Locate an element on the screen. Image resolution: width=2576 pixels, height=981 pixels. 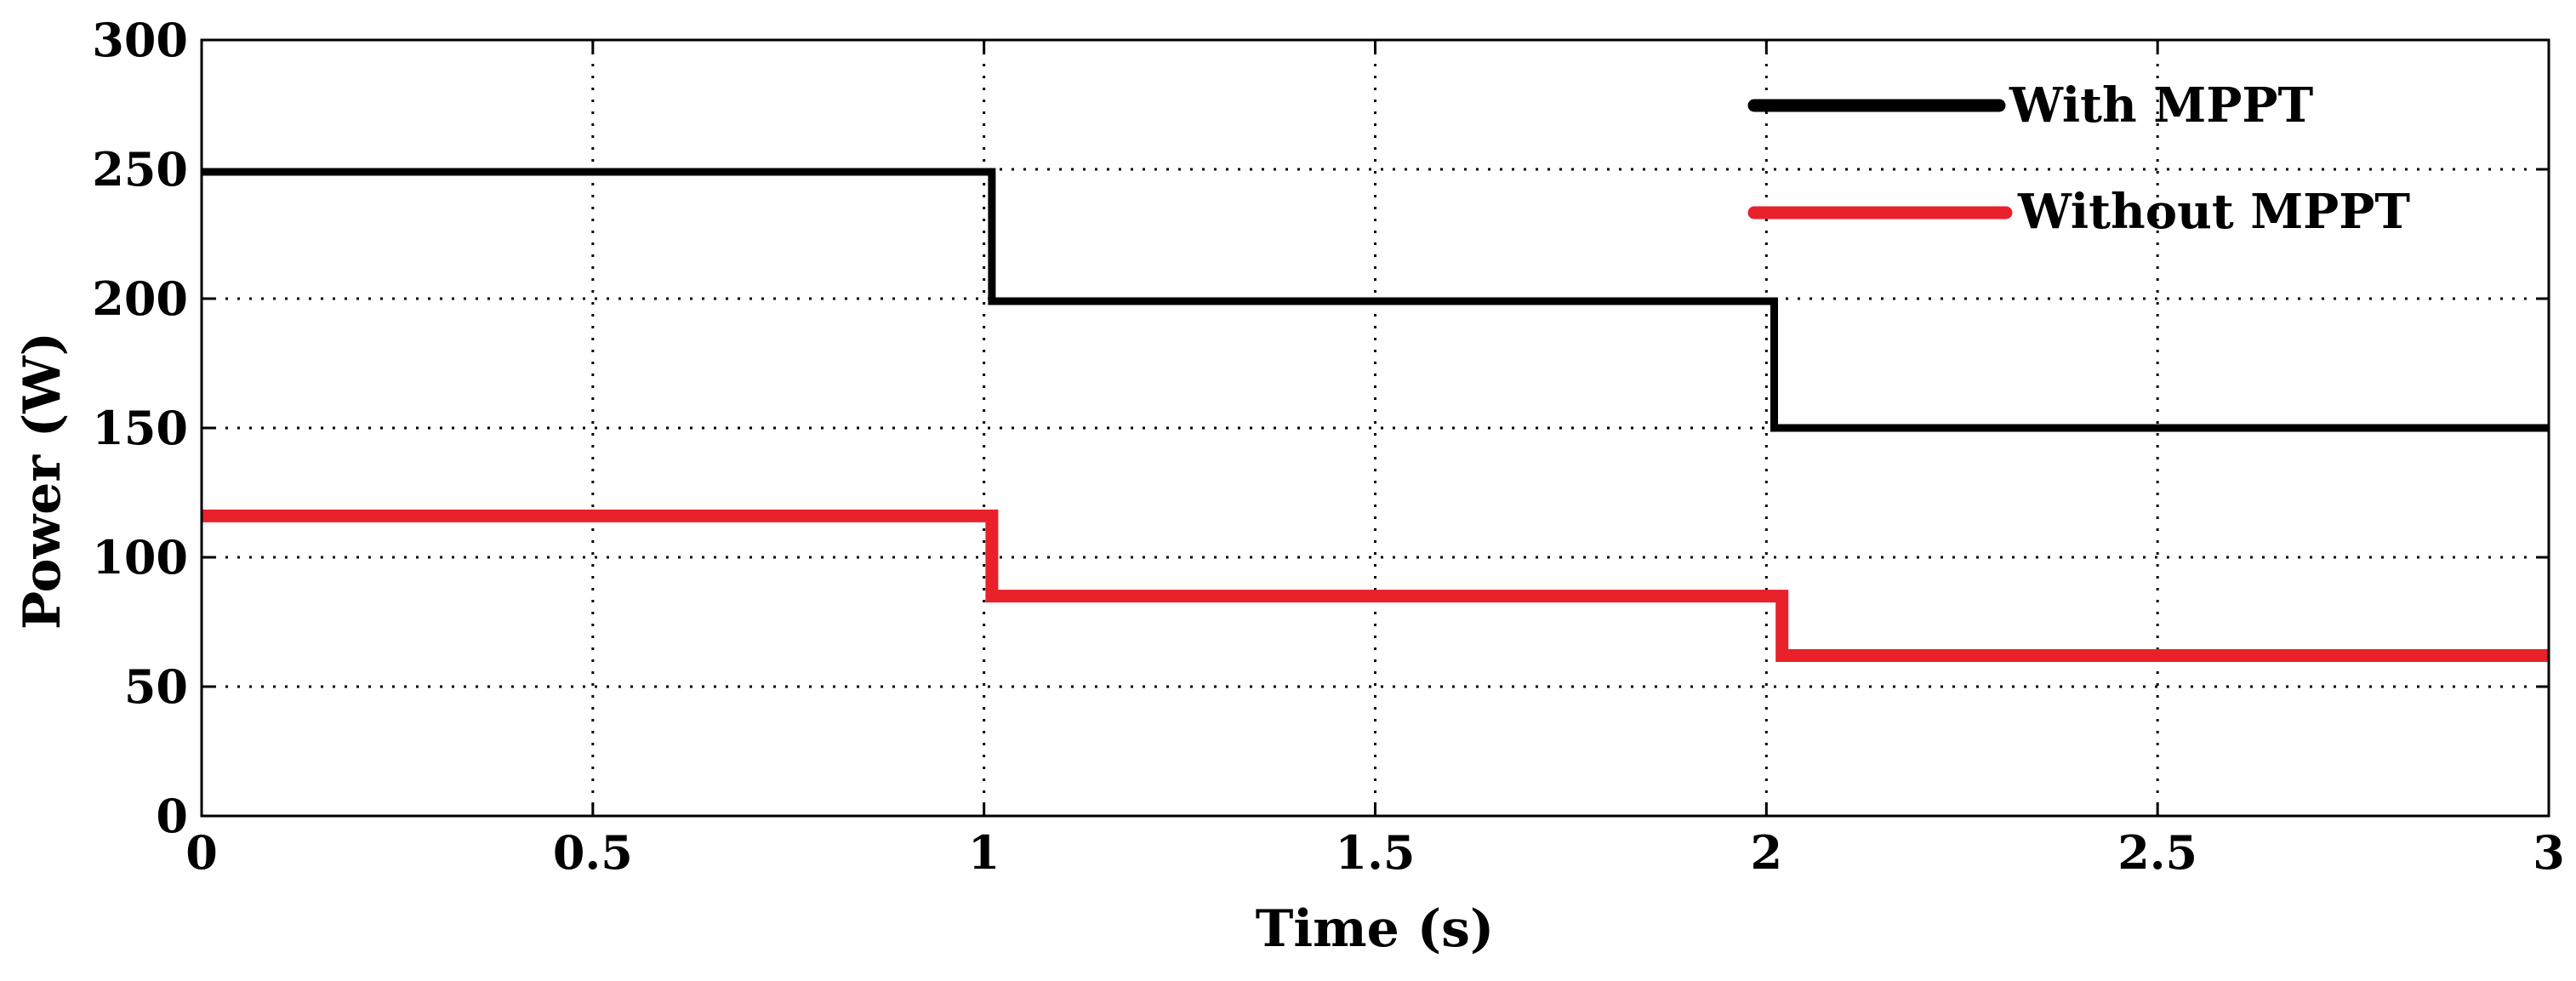
y-axis-label: Power (W) is located at coordinates (43, 481).